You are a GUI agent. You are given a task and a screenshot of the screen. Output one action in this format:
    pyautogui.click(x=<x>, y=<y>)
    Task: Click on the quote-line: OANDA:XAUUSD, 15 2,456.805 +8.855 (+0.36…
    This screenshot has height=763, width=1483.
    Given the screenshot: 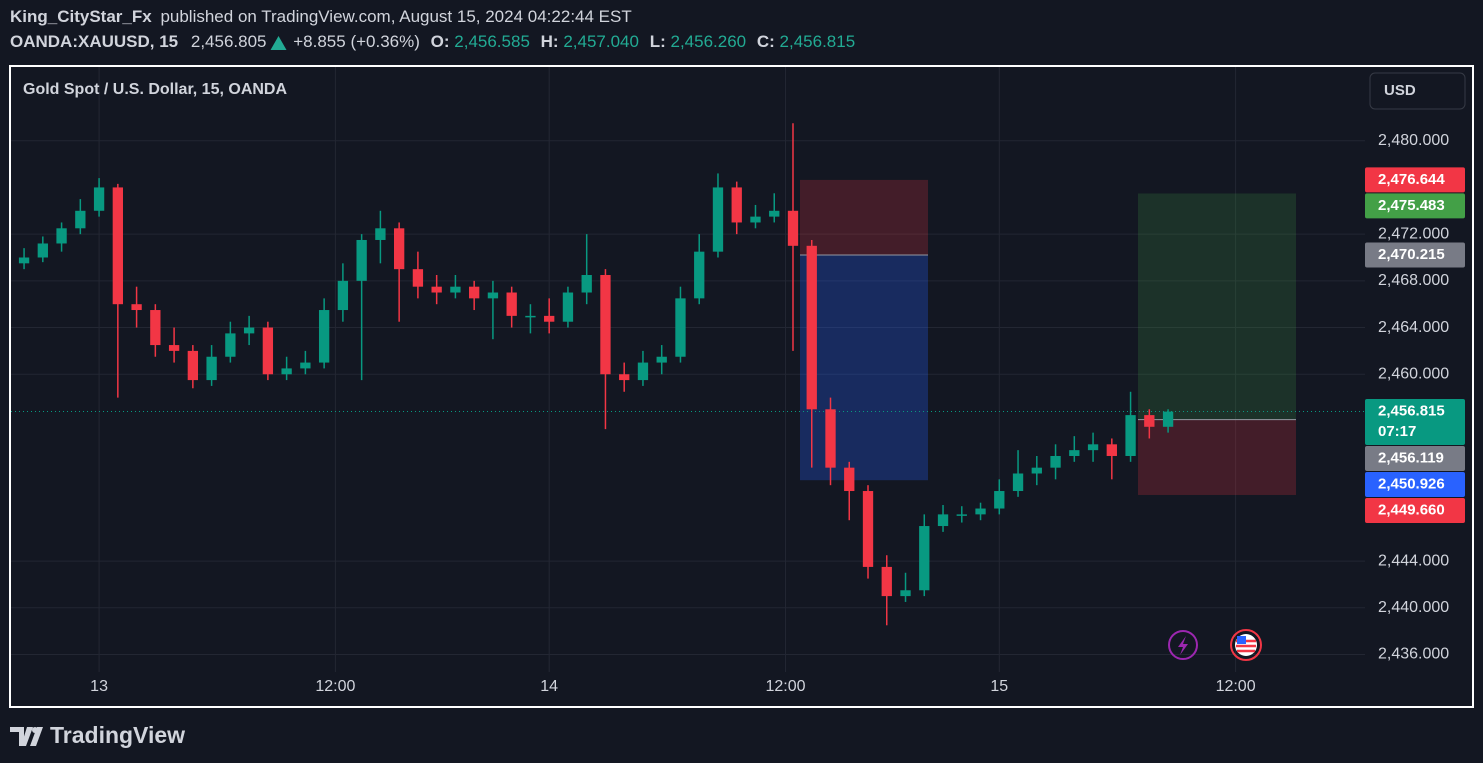 What is the action you would take?
    pyautogui.click(x=432, y=41)
    